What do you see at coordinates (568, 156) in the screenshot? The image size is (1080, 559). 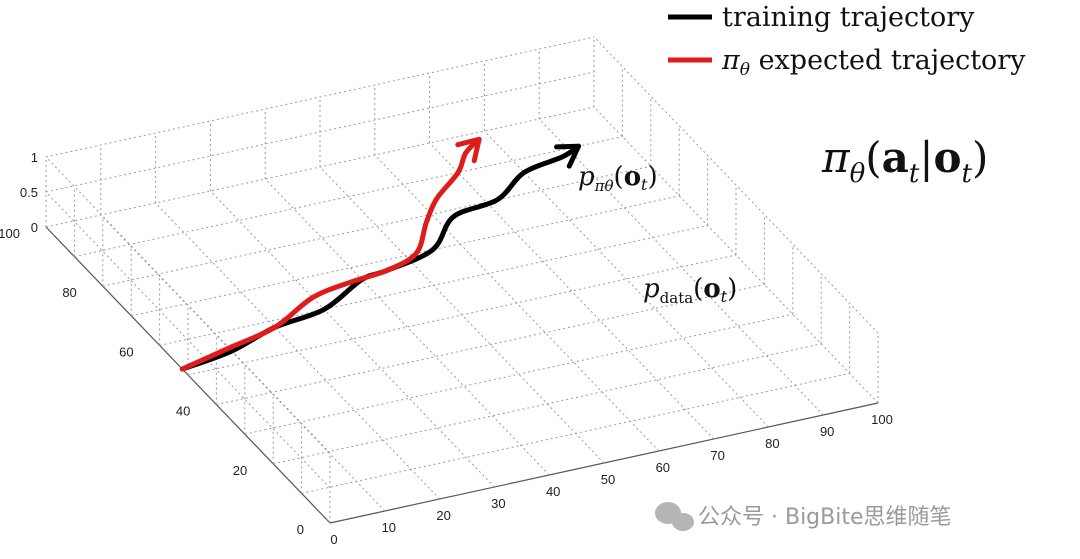 I see `training-trajectory-arrowhead` at bounding box center [568, 156].